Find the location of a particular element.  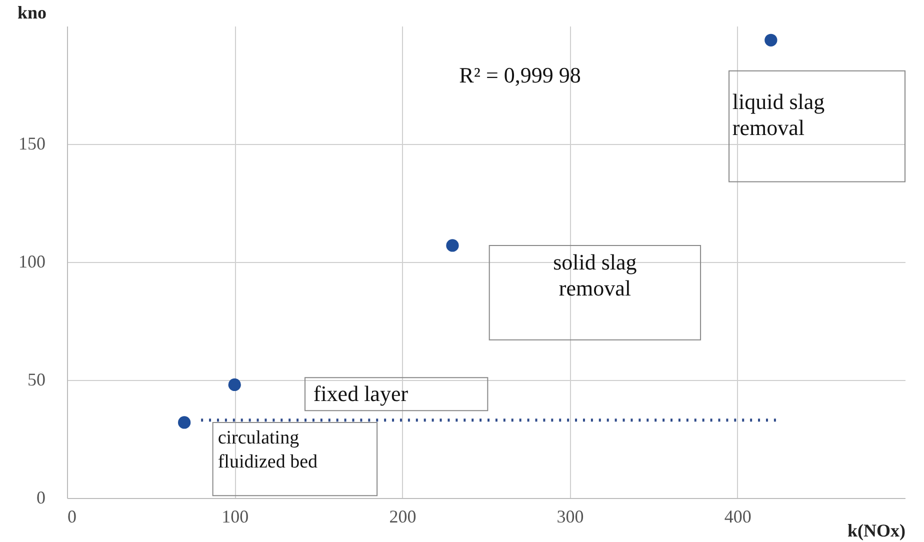

x-tick-label: 100 is located at coordinates (235, 516).